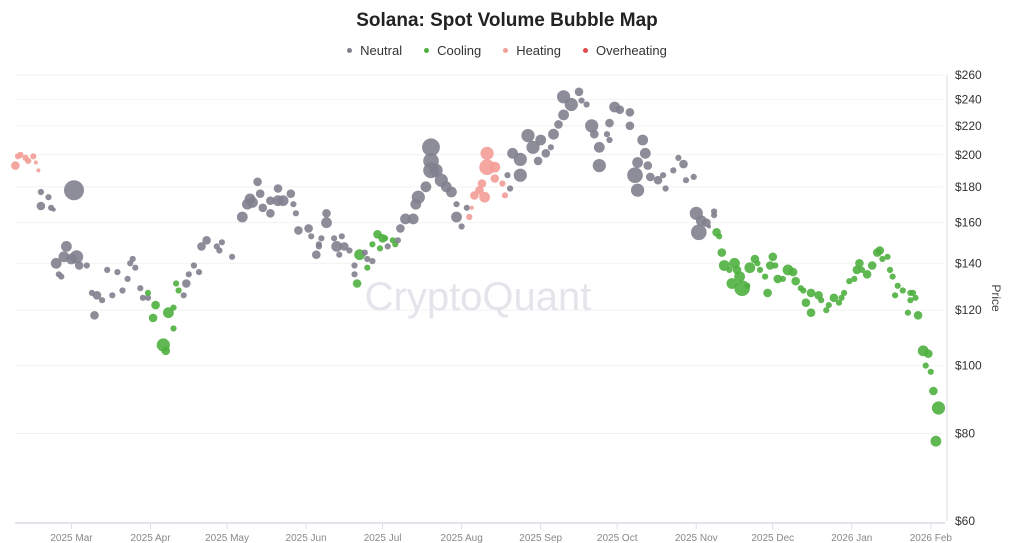 The image size is (1014, 543). What do you see at coordinates (532, 50) in the screenshot?
I see `legend-item-heating: Heating` at bounding box center [532, 50].